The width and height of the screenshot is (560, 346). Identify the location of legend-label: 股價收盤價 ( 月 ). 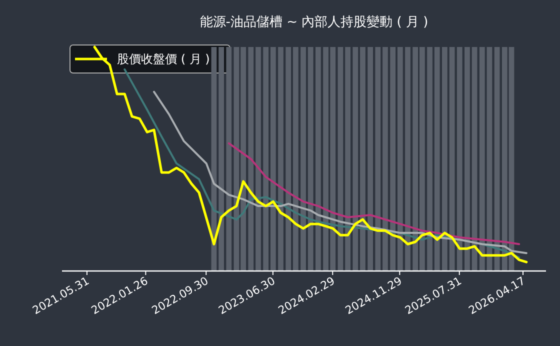
(163, 59).